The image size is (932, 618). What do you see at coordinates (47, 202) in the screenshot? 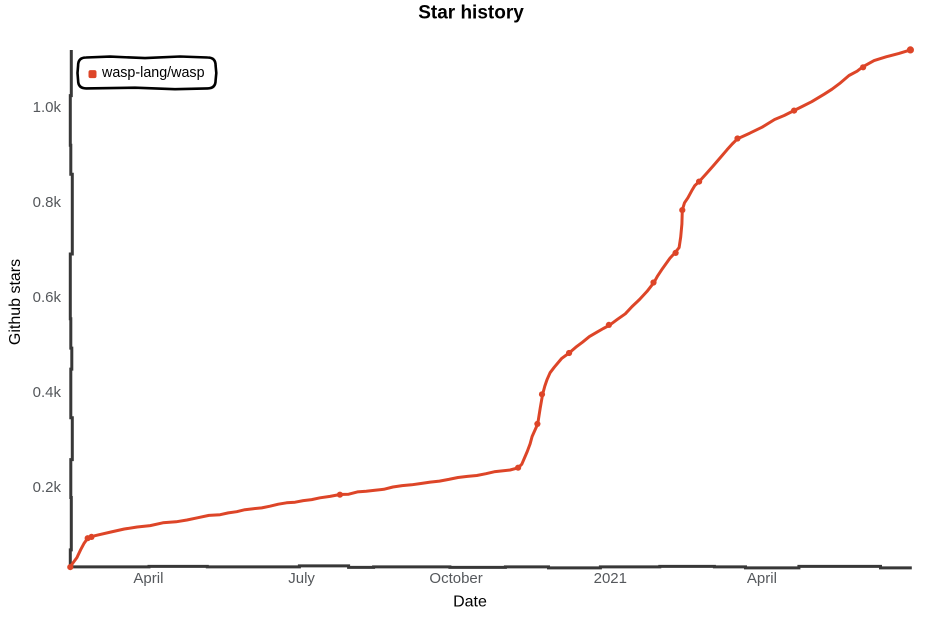
I see `svg-text: 0.8k` at bounding box center [47, 202].